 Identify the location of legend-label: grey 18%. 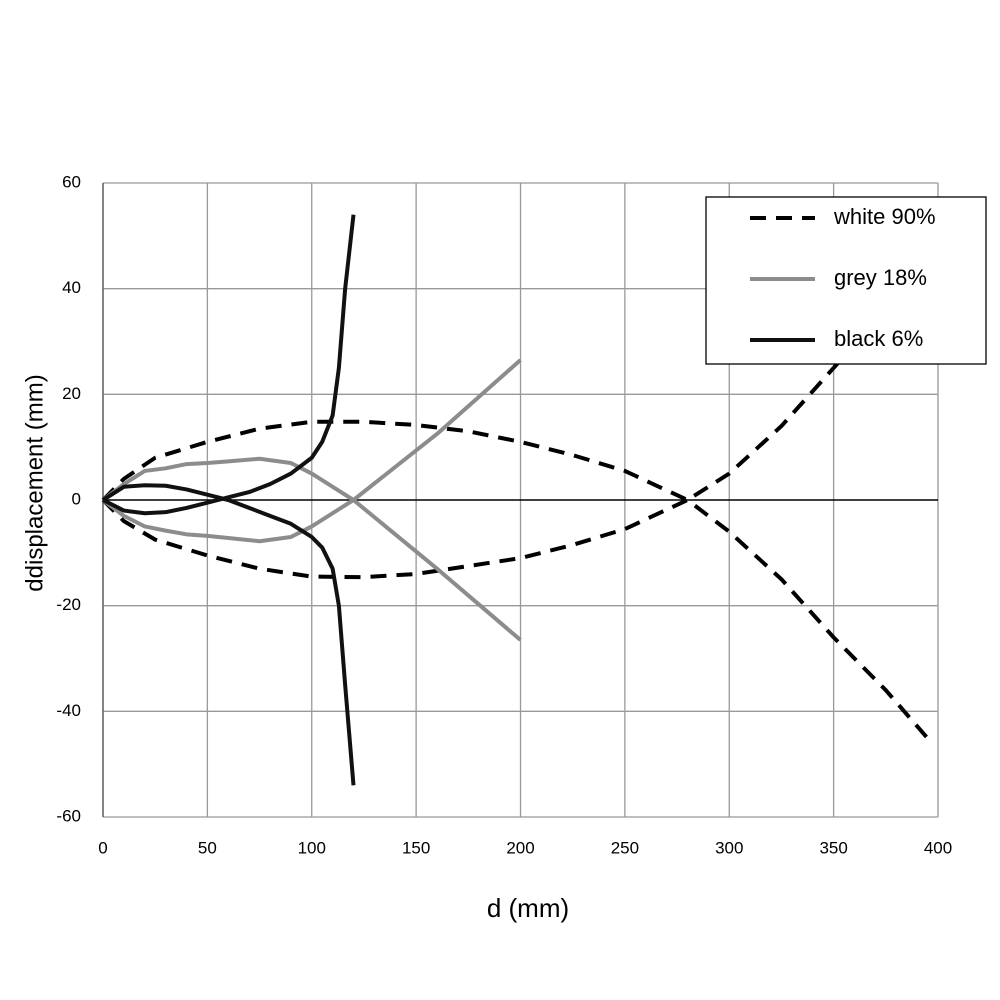
(880, 277).